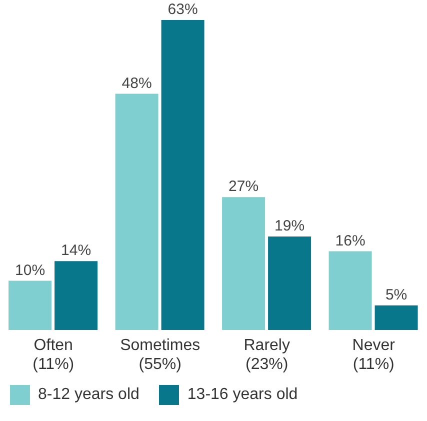  What do you see at coordinates (30, 270) in the screenshot?
I see `data-label: 10%` at bounding box center [30, 270].